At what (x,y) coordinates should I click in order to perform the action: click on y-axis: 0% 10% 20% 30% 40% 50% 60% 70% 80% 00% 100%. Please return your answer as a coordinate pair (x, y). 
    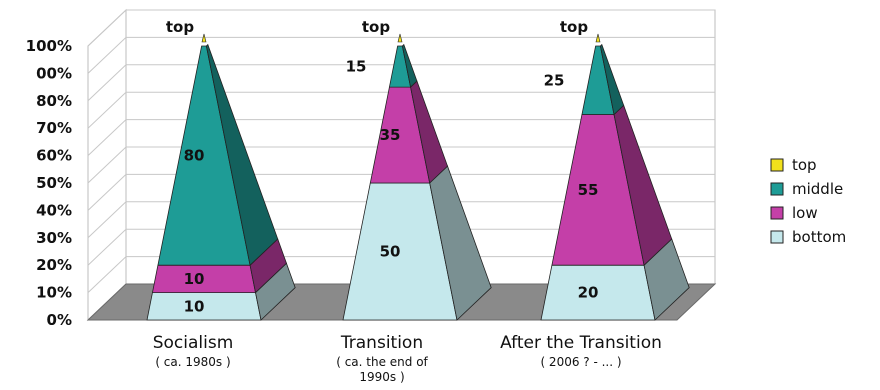
    Looking at the image, I should click on (49, 183).